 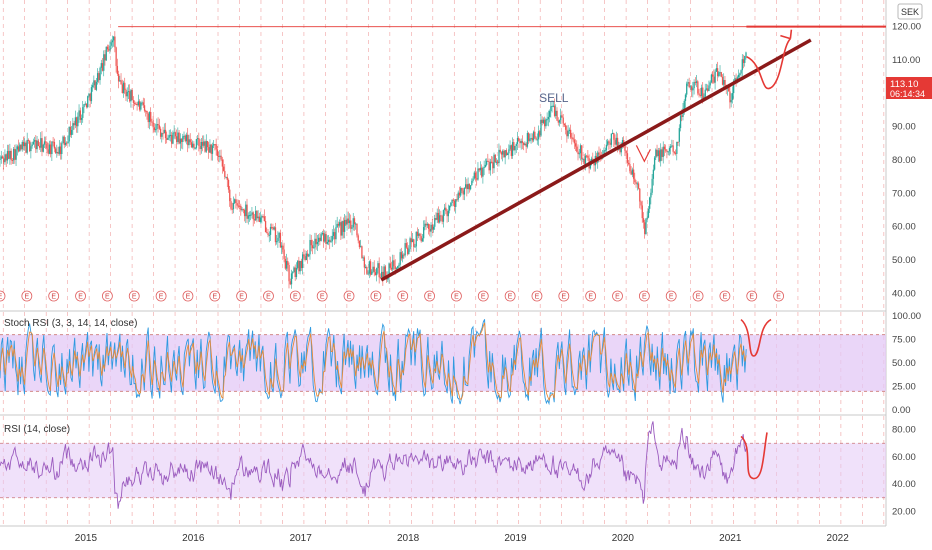 What do you see at coordinates (392, 296) in the screenshot?
I see `earnings-event-markers: EEEEEEEEEEEEEEEEEEEEEEEEEEEEEE` at bounding box center [392, 296].